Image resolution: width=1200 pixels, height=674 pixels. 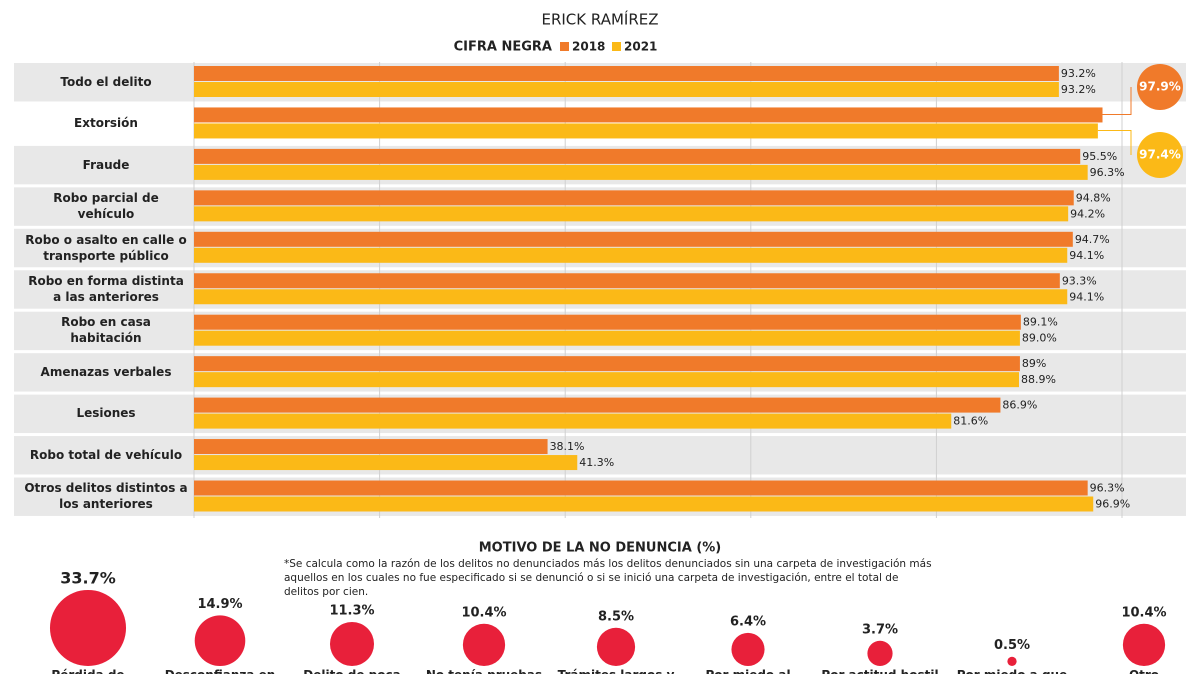 I want to click on value-label: 8.5%, so click(x=616, y=616).